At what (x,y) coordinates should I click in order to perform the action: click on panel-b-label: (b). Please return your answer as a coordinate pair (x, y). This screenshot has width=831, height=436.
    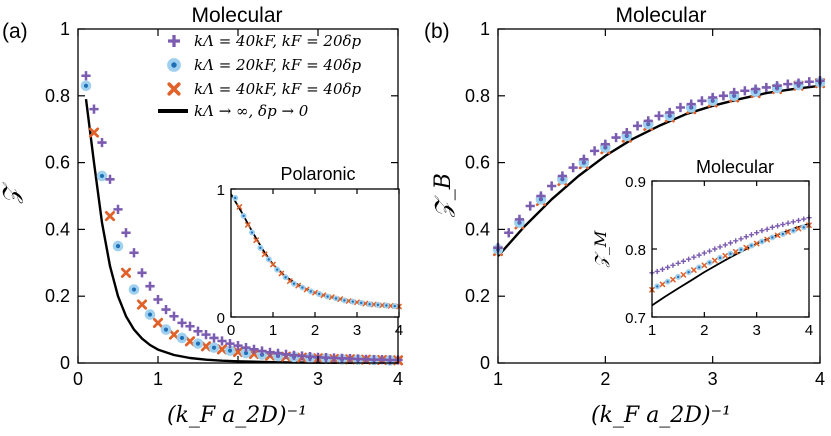
    Looking at the image, I should click on (437, 31).